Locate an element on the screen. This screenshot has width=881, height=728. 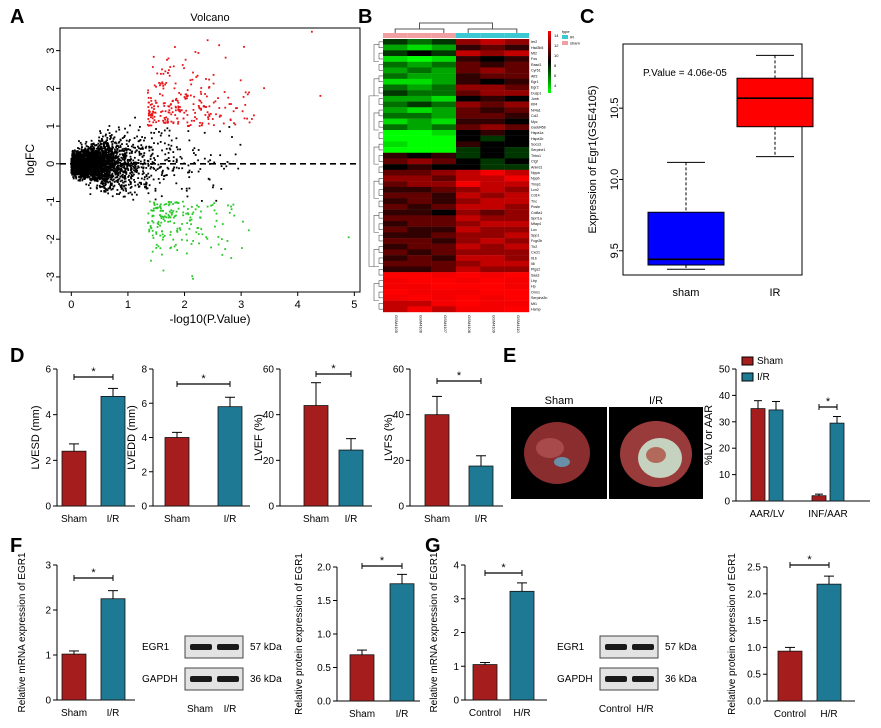
bar-category-label: I/R is located at coordinates (351, 519).